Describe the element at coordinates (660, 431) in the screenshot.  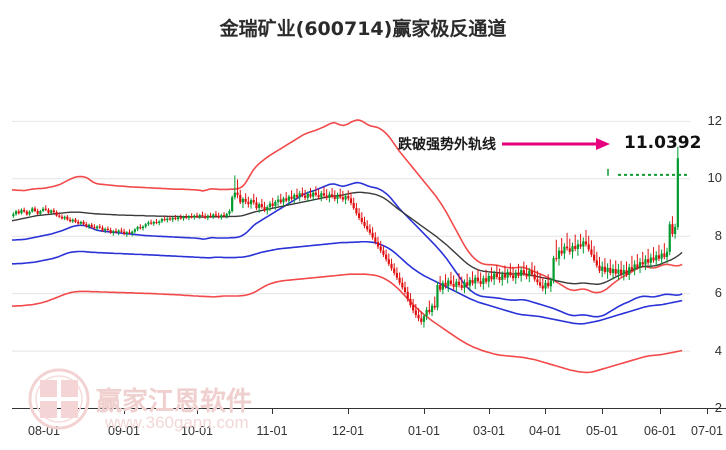
I see `x-tick-label: 06-01` at that location.